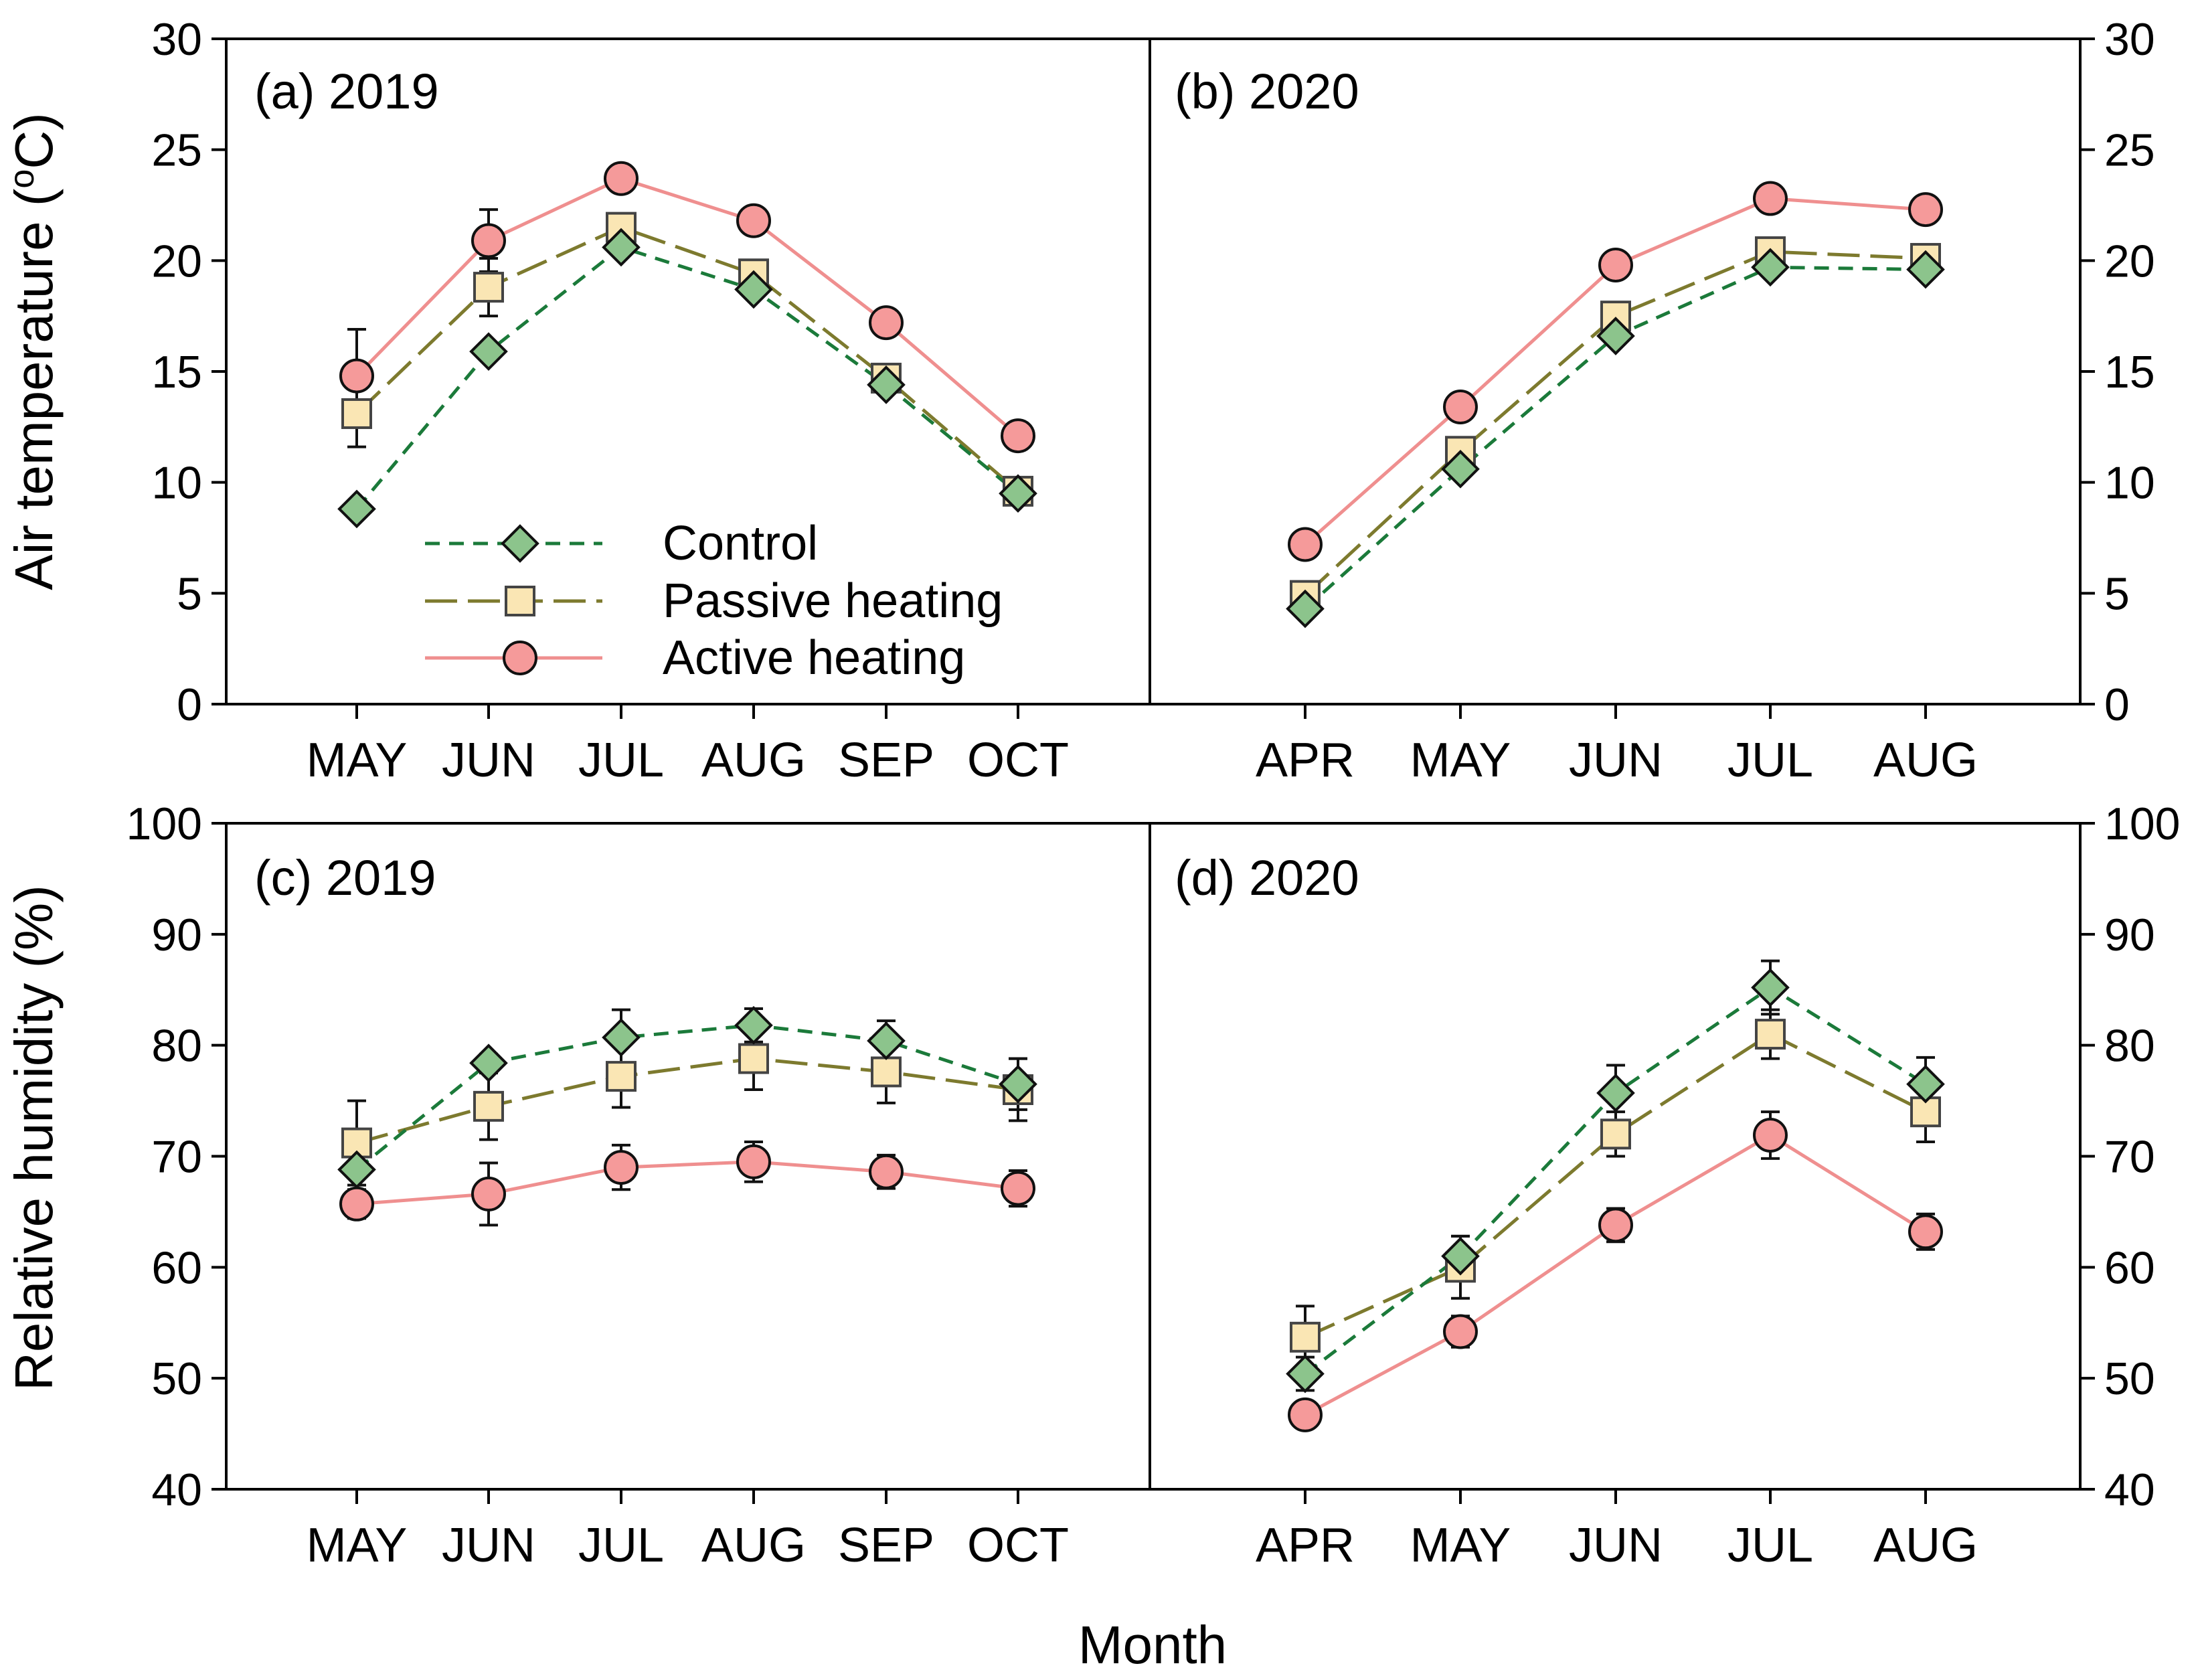  Describe the element at coordinates (176, 935) in the screenshot. I see `panel-c-ytick-label: 90` at that location.